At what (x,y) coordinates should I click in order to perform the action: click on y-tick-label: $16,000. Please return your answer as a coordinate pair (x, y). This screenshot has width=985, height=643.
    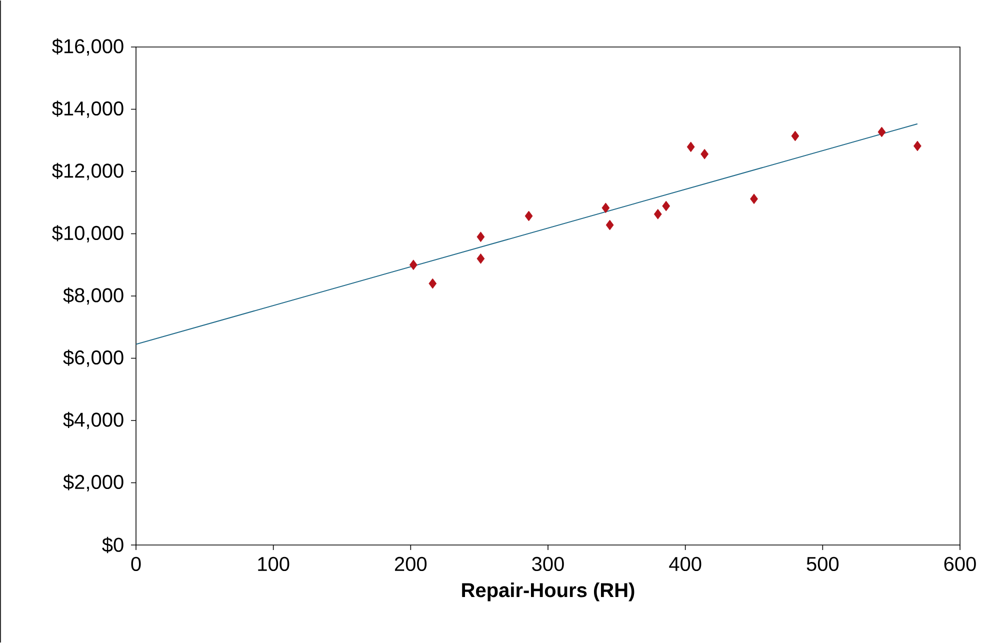
    Looking at the image, I should click on (88, 47).